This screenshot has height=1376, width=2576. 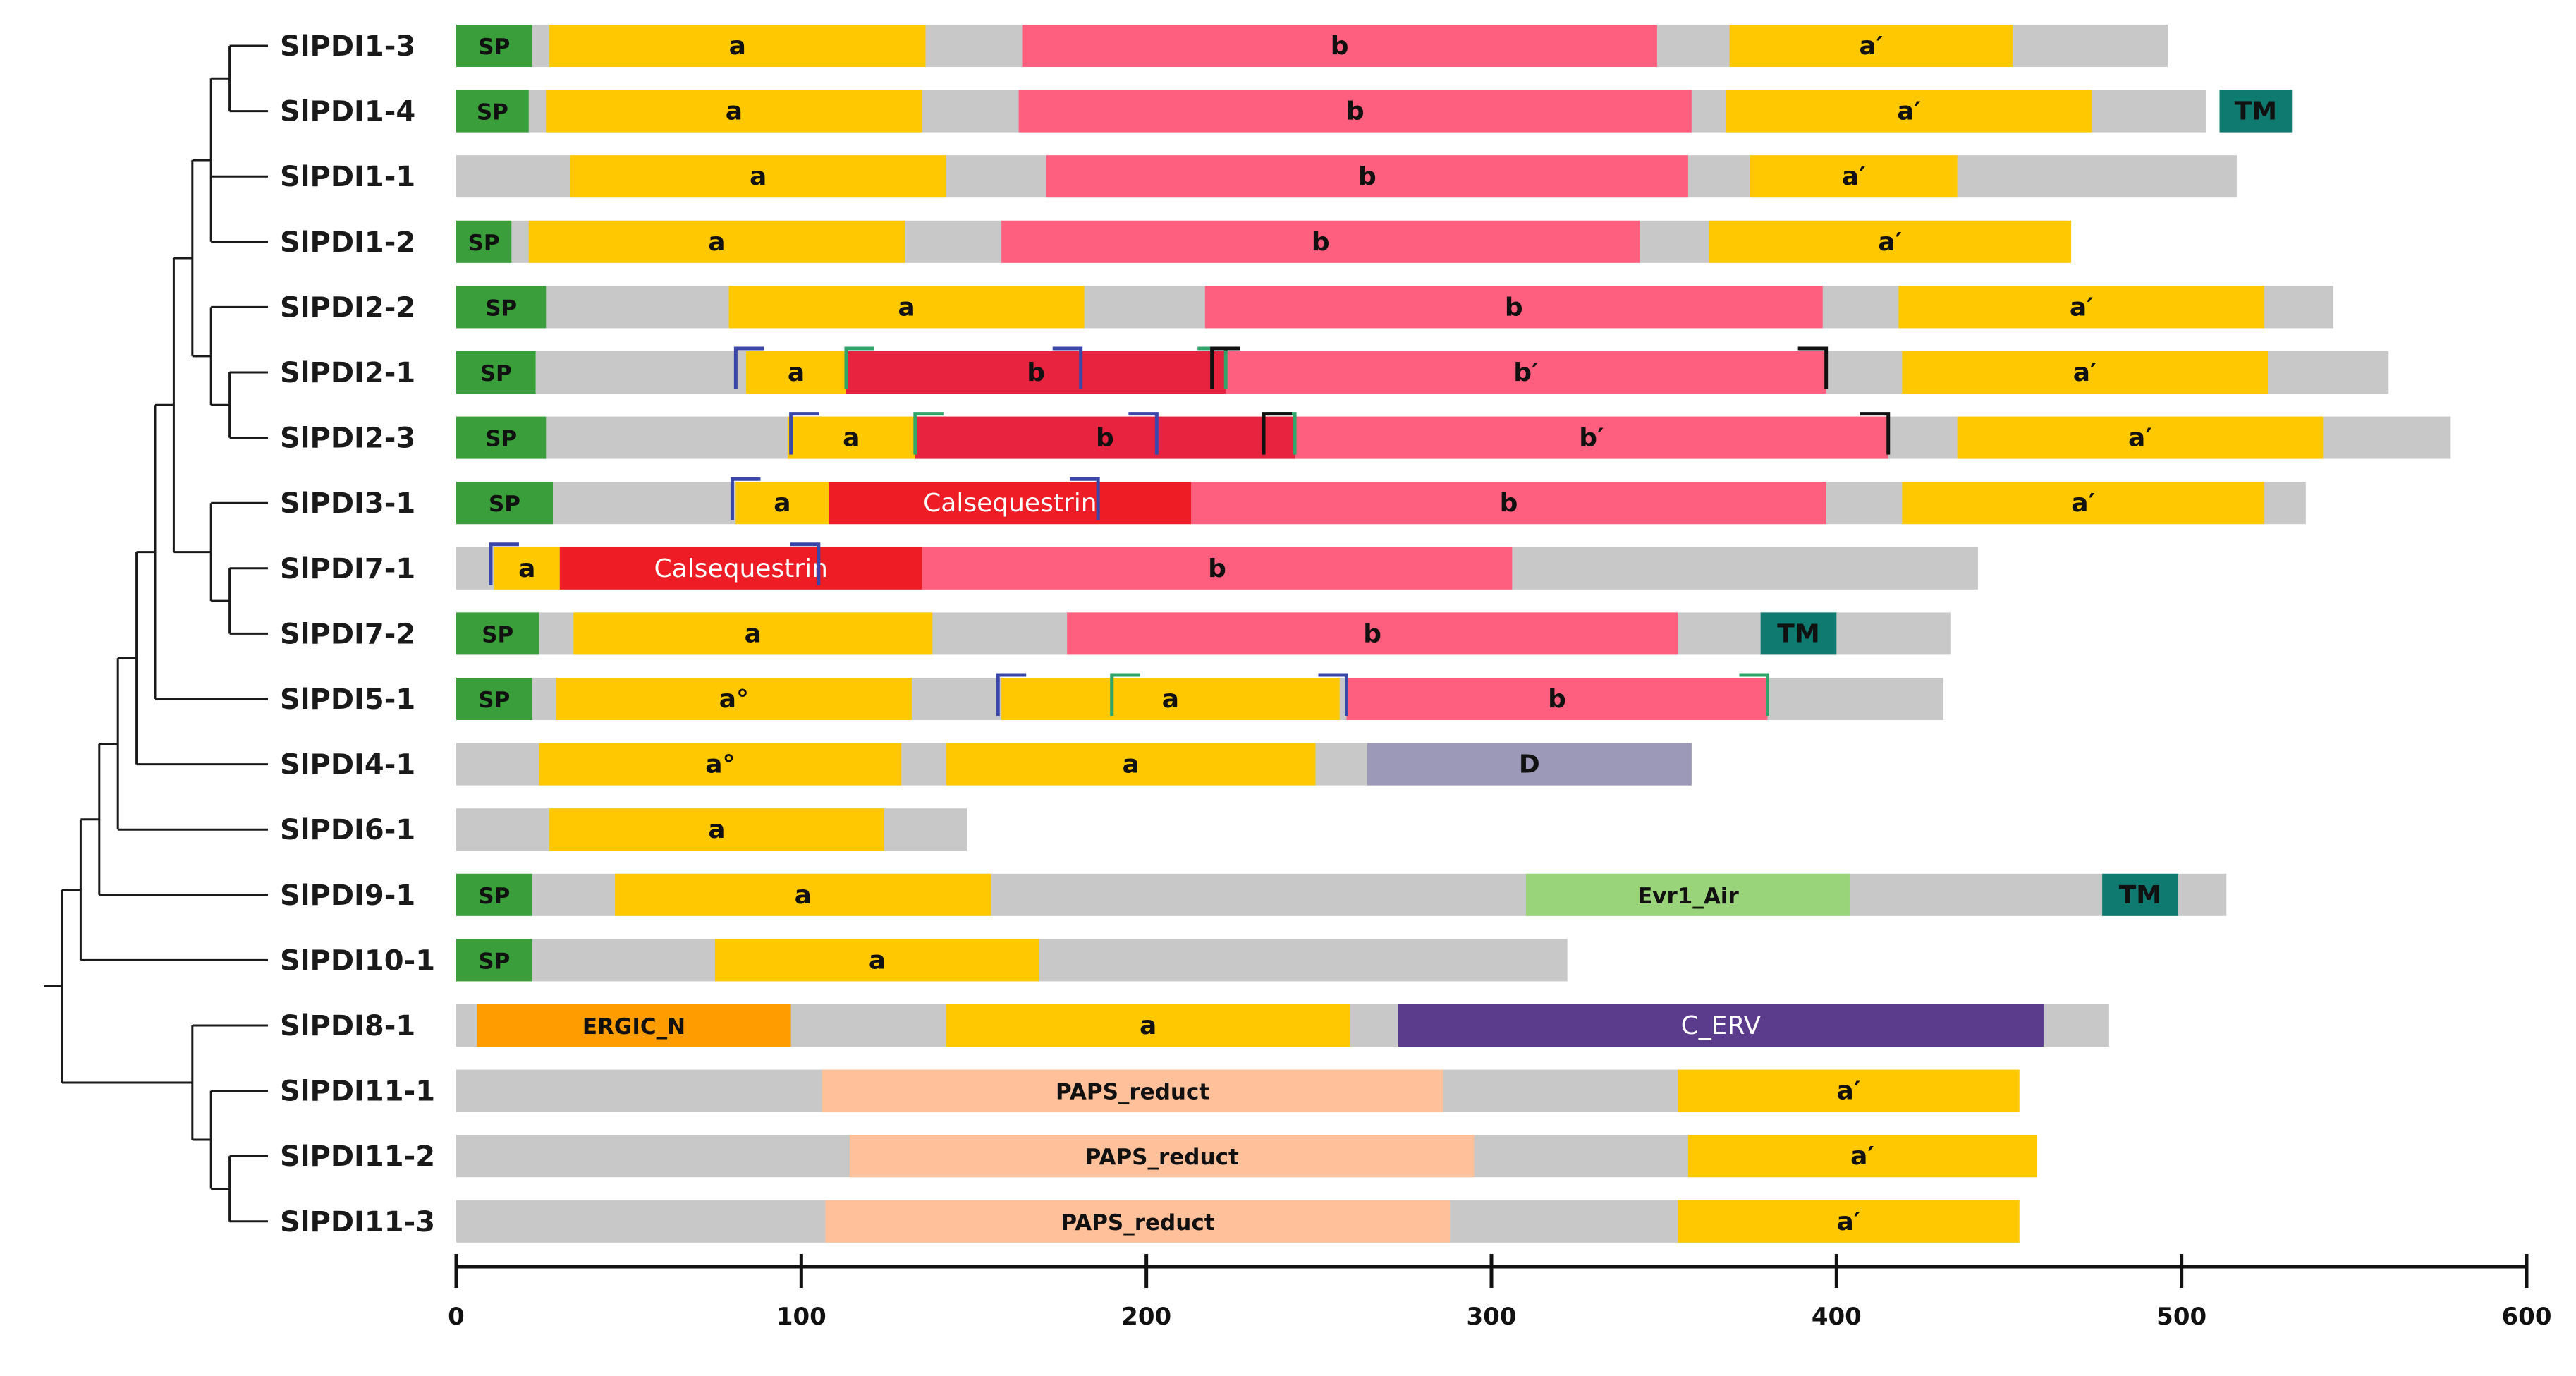 I want to click on protein-row-slpdi7-2: SlPDI7-2 SP a b TM, so click(x=1116, y=633).